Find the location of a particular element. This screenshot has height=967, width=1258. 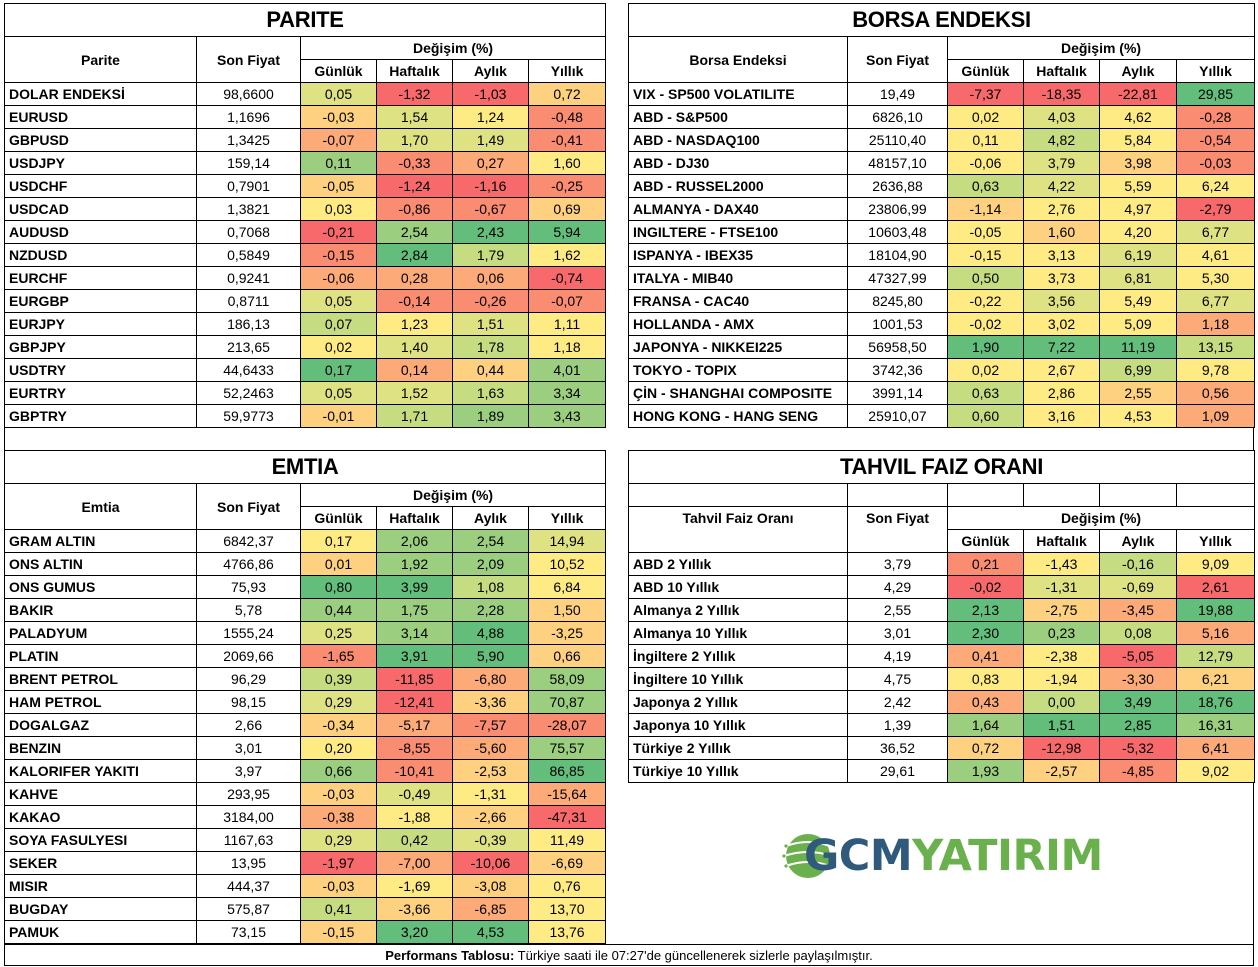

daily-change: -0,21 is located at coordinates (338, 232).